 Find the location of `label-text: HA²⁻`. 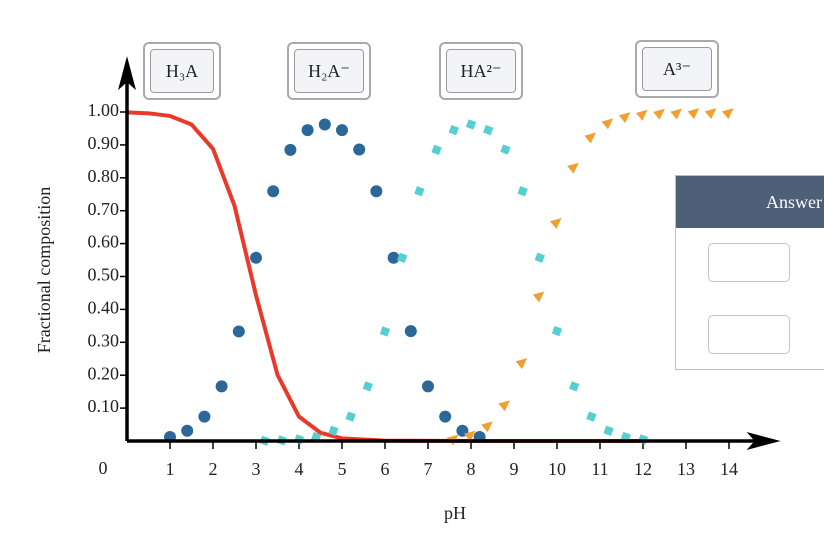

label-text: HA²⁻ is located at coordinates (481, 71).